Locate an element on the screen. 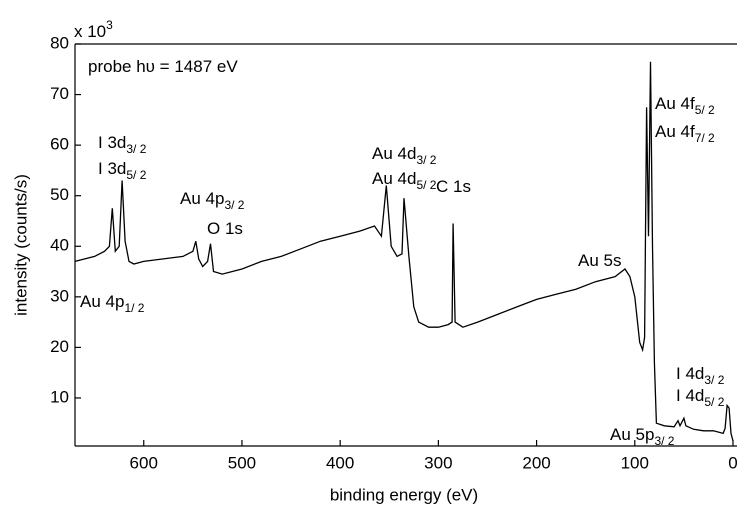  annotation-text: C 1s is located at coordinates (453, 186).